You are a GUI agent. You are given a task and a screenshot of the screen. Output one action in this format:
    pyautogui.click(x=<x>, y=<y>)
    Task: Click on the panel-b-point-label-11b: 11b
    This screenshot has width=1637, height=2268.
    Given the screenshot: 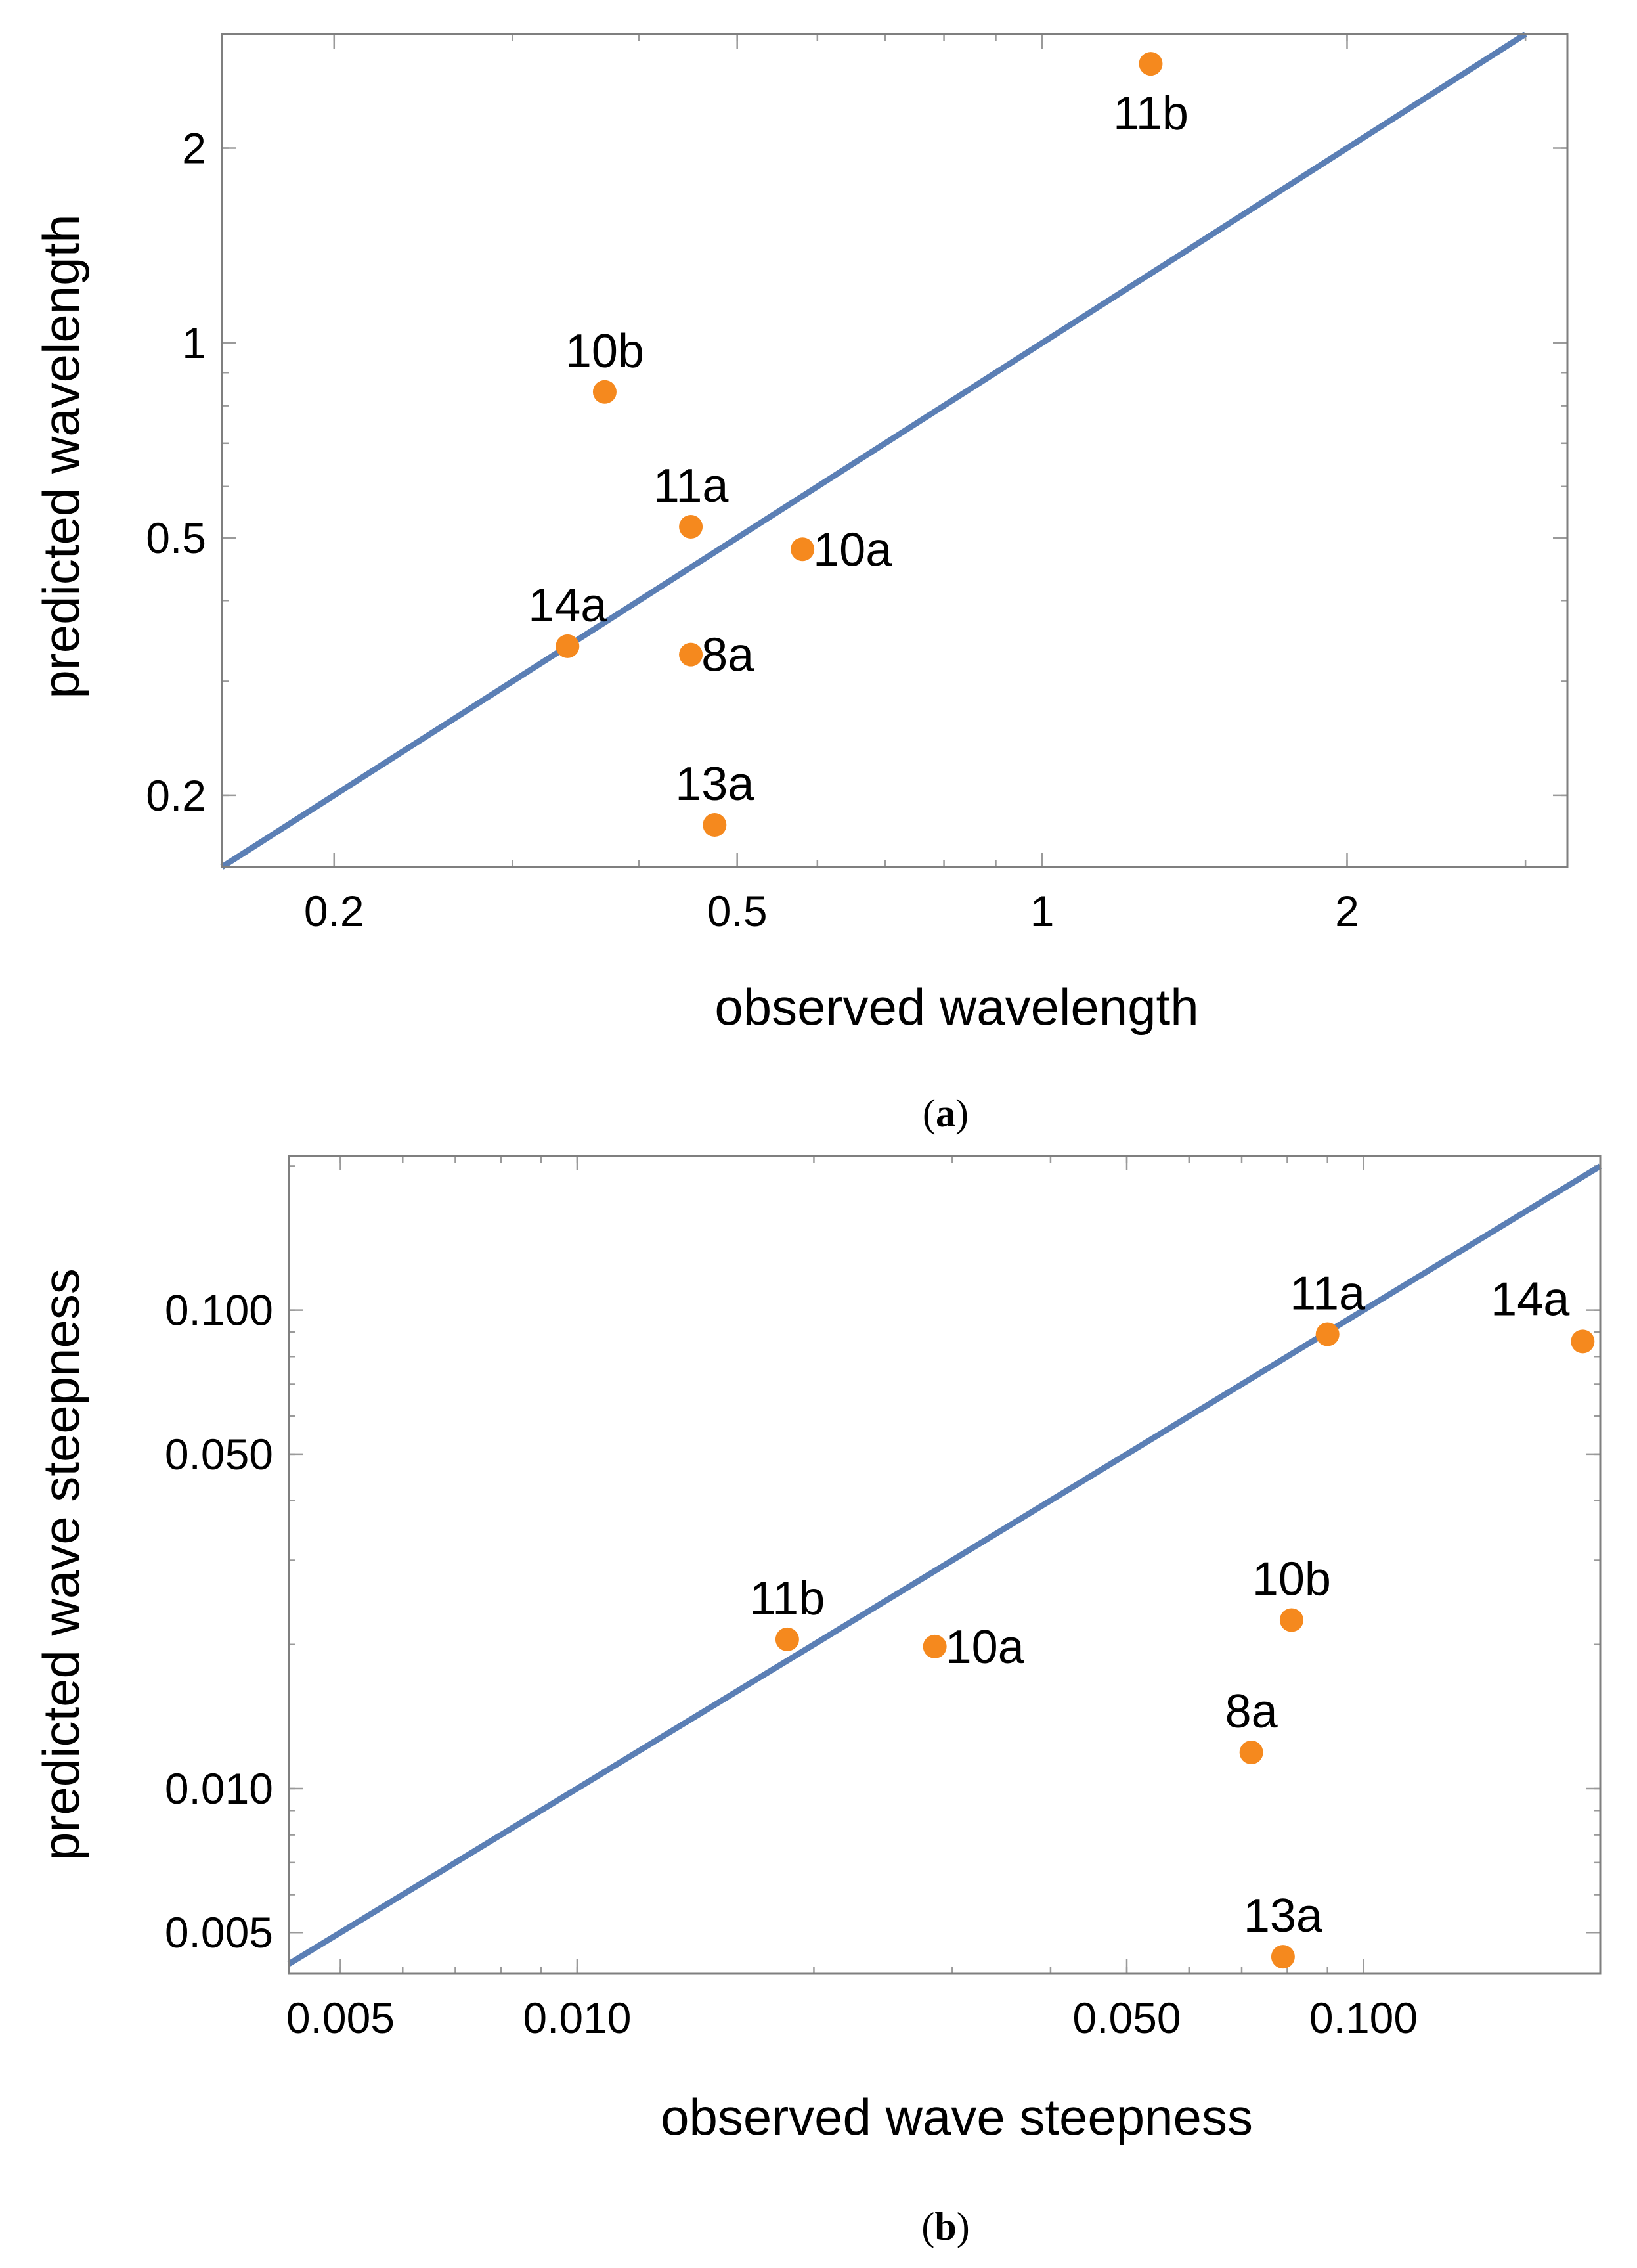 What is the action you would take?
    pyautogui.click(x=787, y=1598)
    